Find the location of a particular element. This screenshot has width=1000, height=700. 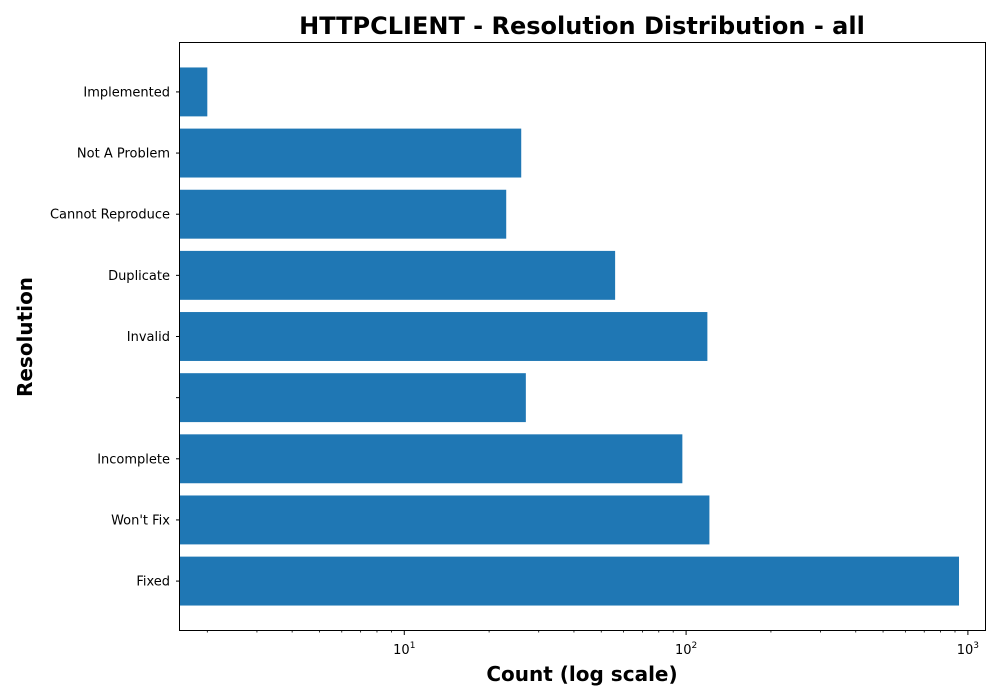

x-axis-label: Count (log scale) is located at coordinates (581, 674).